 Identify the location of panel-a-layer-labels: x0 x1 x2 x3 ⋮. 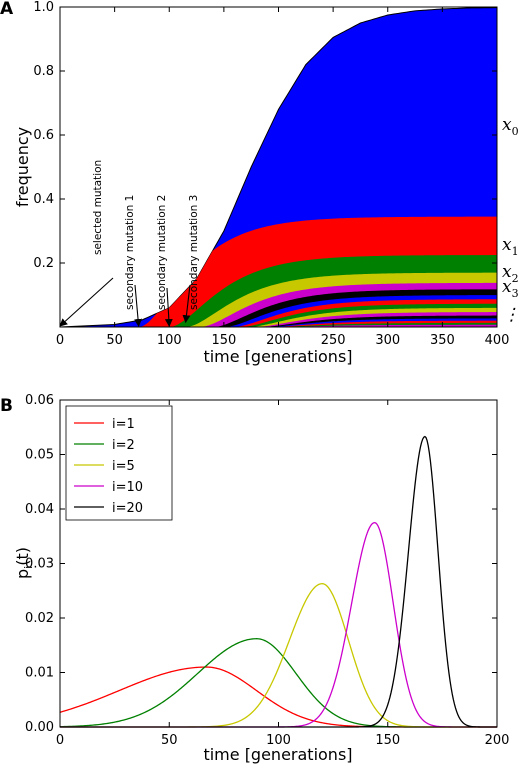
(511, 220).